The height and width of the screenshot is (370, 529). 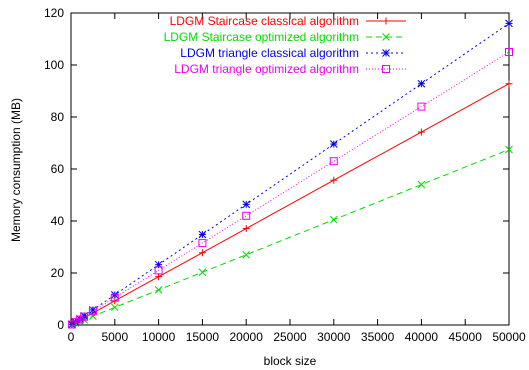 I want to click on legend-entry: LDGM Staircase optimized algorithm, so click(x=285, y=37).